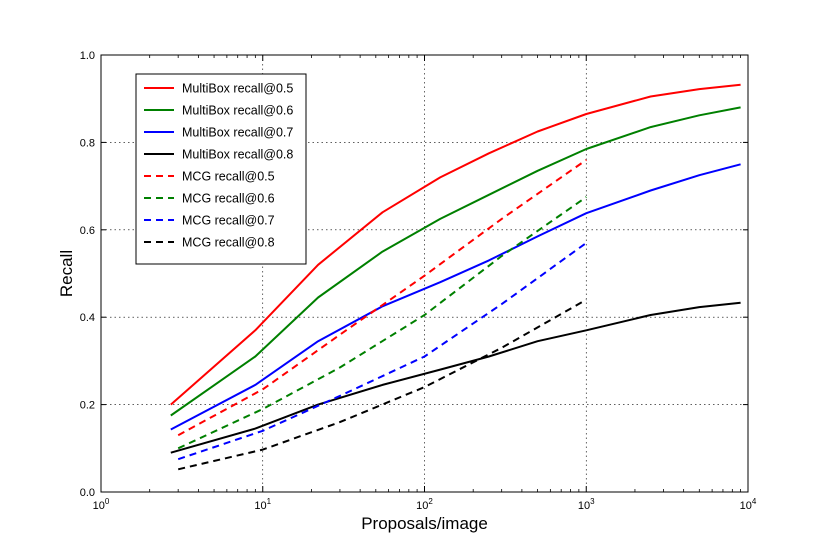  I want to click on y-tick-label: 1.0, so click(87, 56).